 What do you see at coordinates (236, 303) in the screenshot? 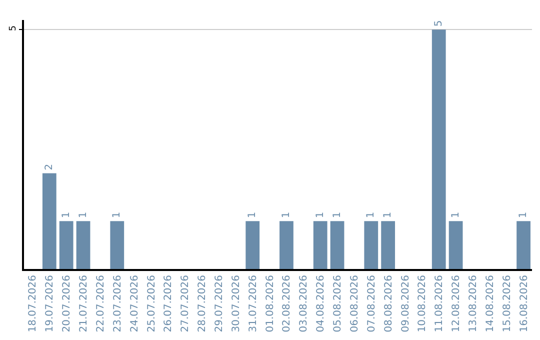
I see `x-tick-label: 30.07.2026` at bounding box center [236, 303].